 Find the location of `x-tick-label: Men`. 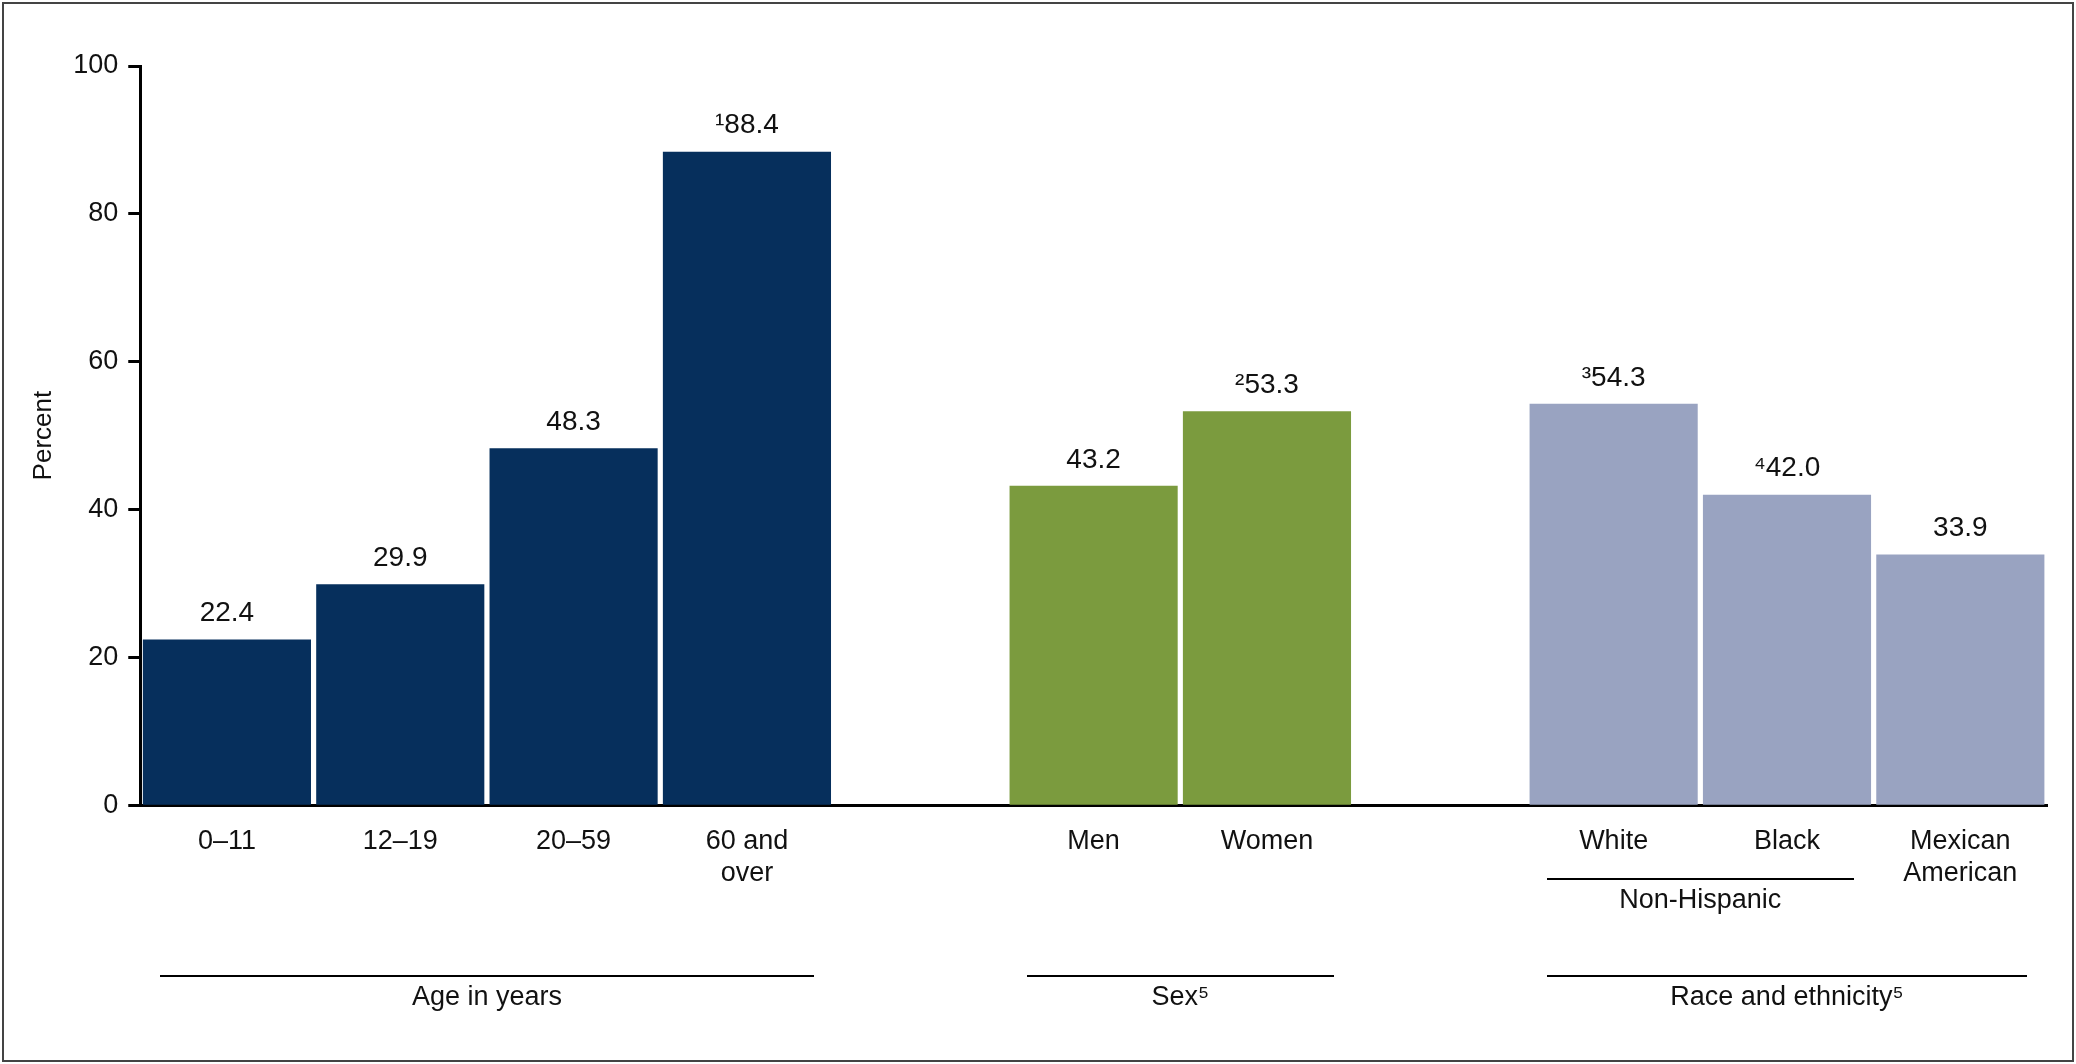

x-tick-label: Men is located at coordinates (1093, 839).